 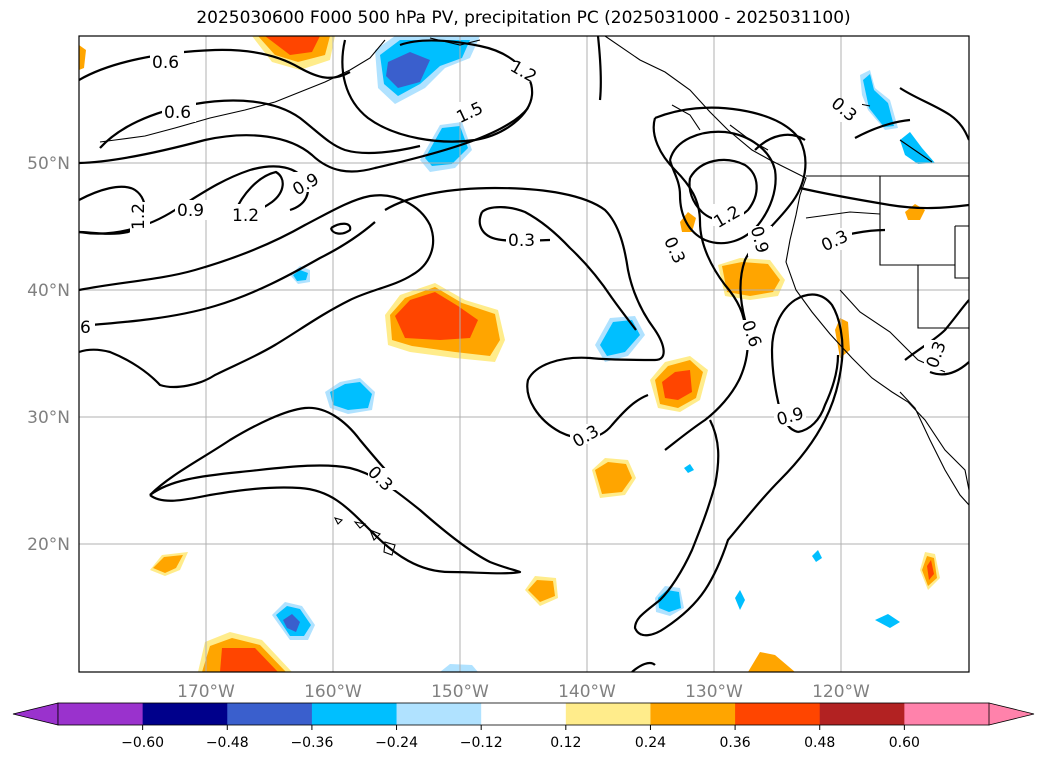 I want to click on colorbar-tick-label: 0.24, so click(x=650, y=743).